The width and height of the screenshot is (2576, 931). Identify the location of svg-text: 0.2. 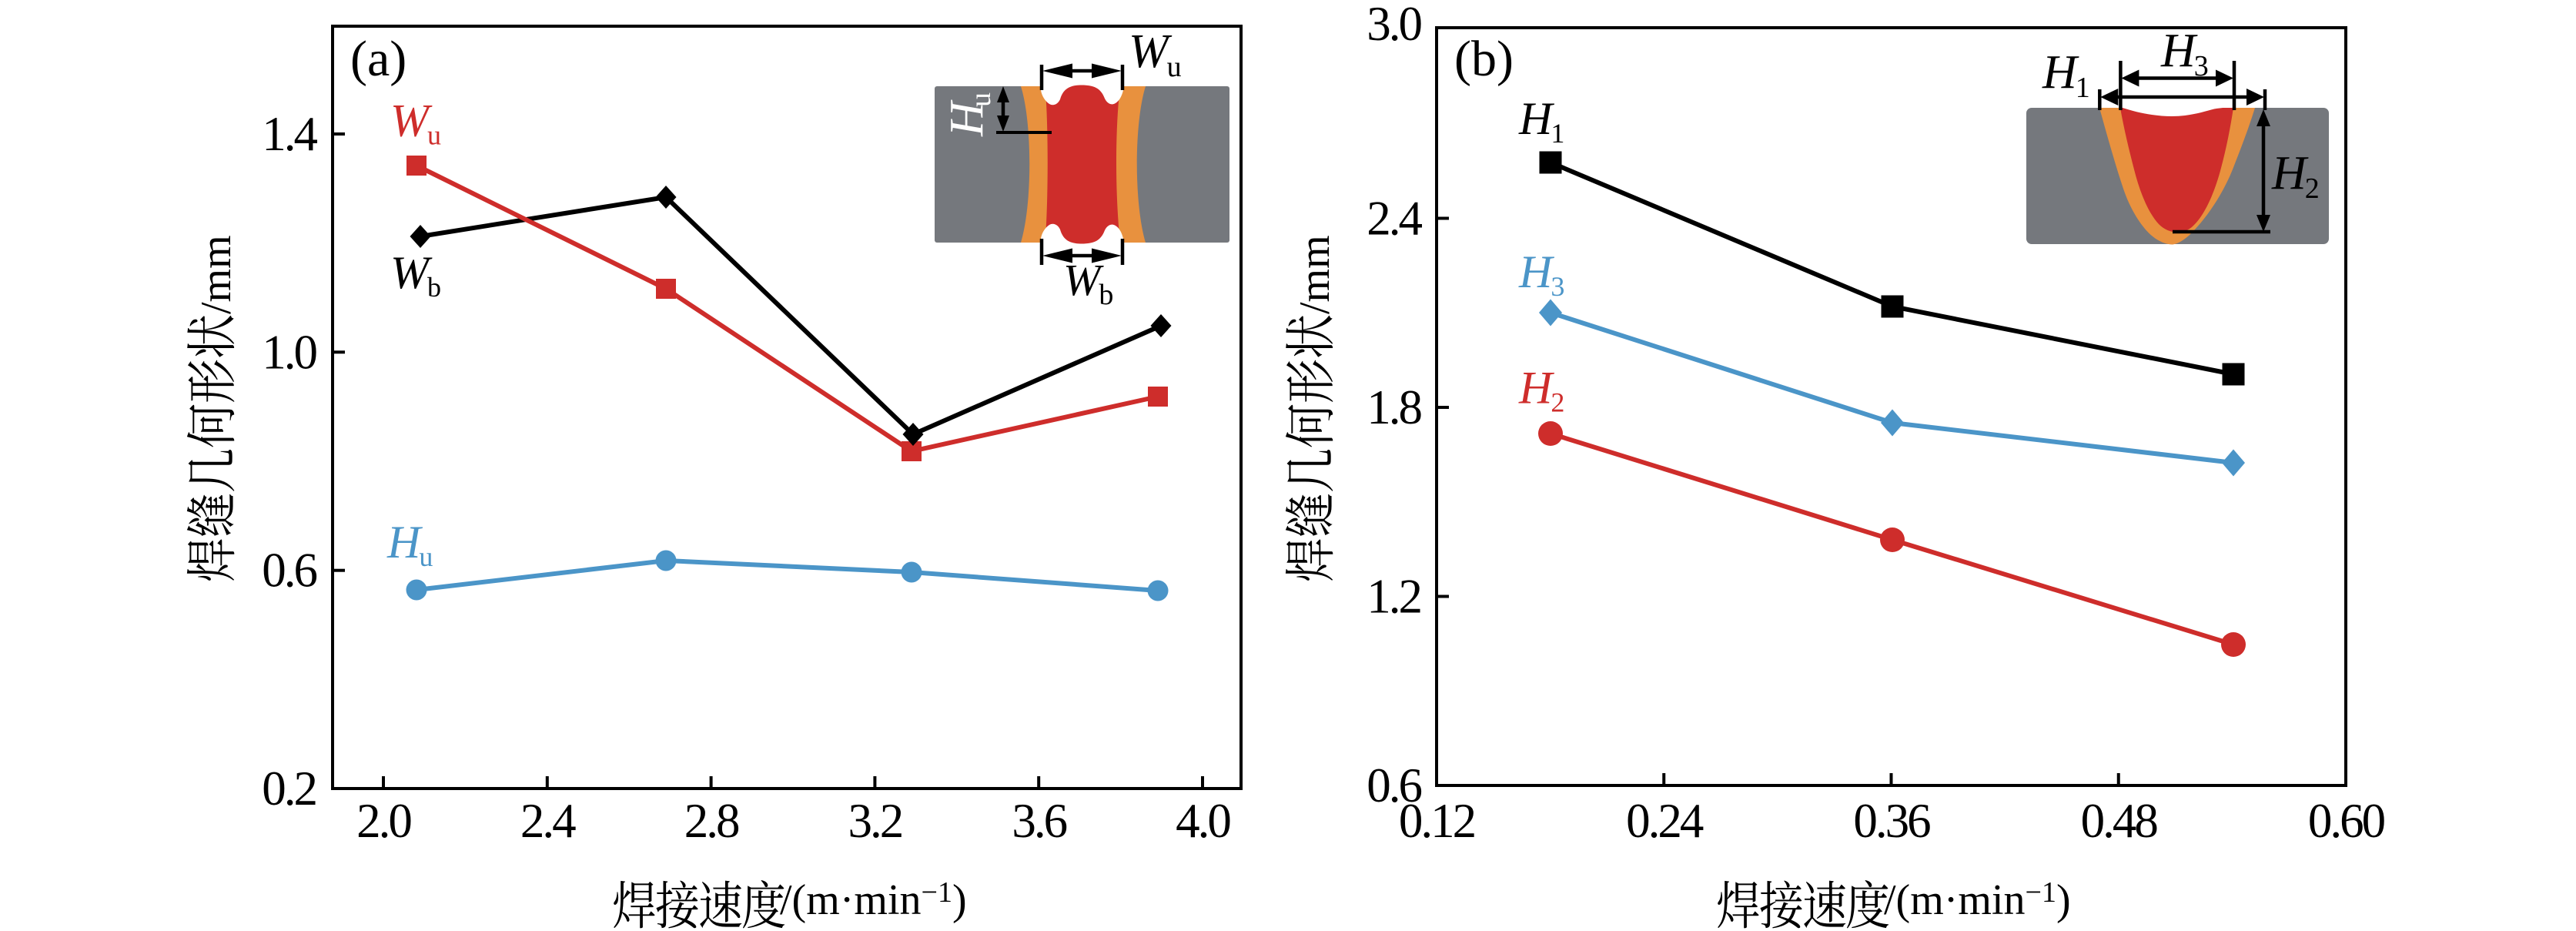
(289, 789).